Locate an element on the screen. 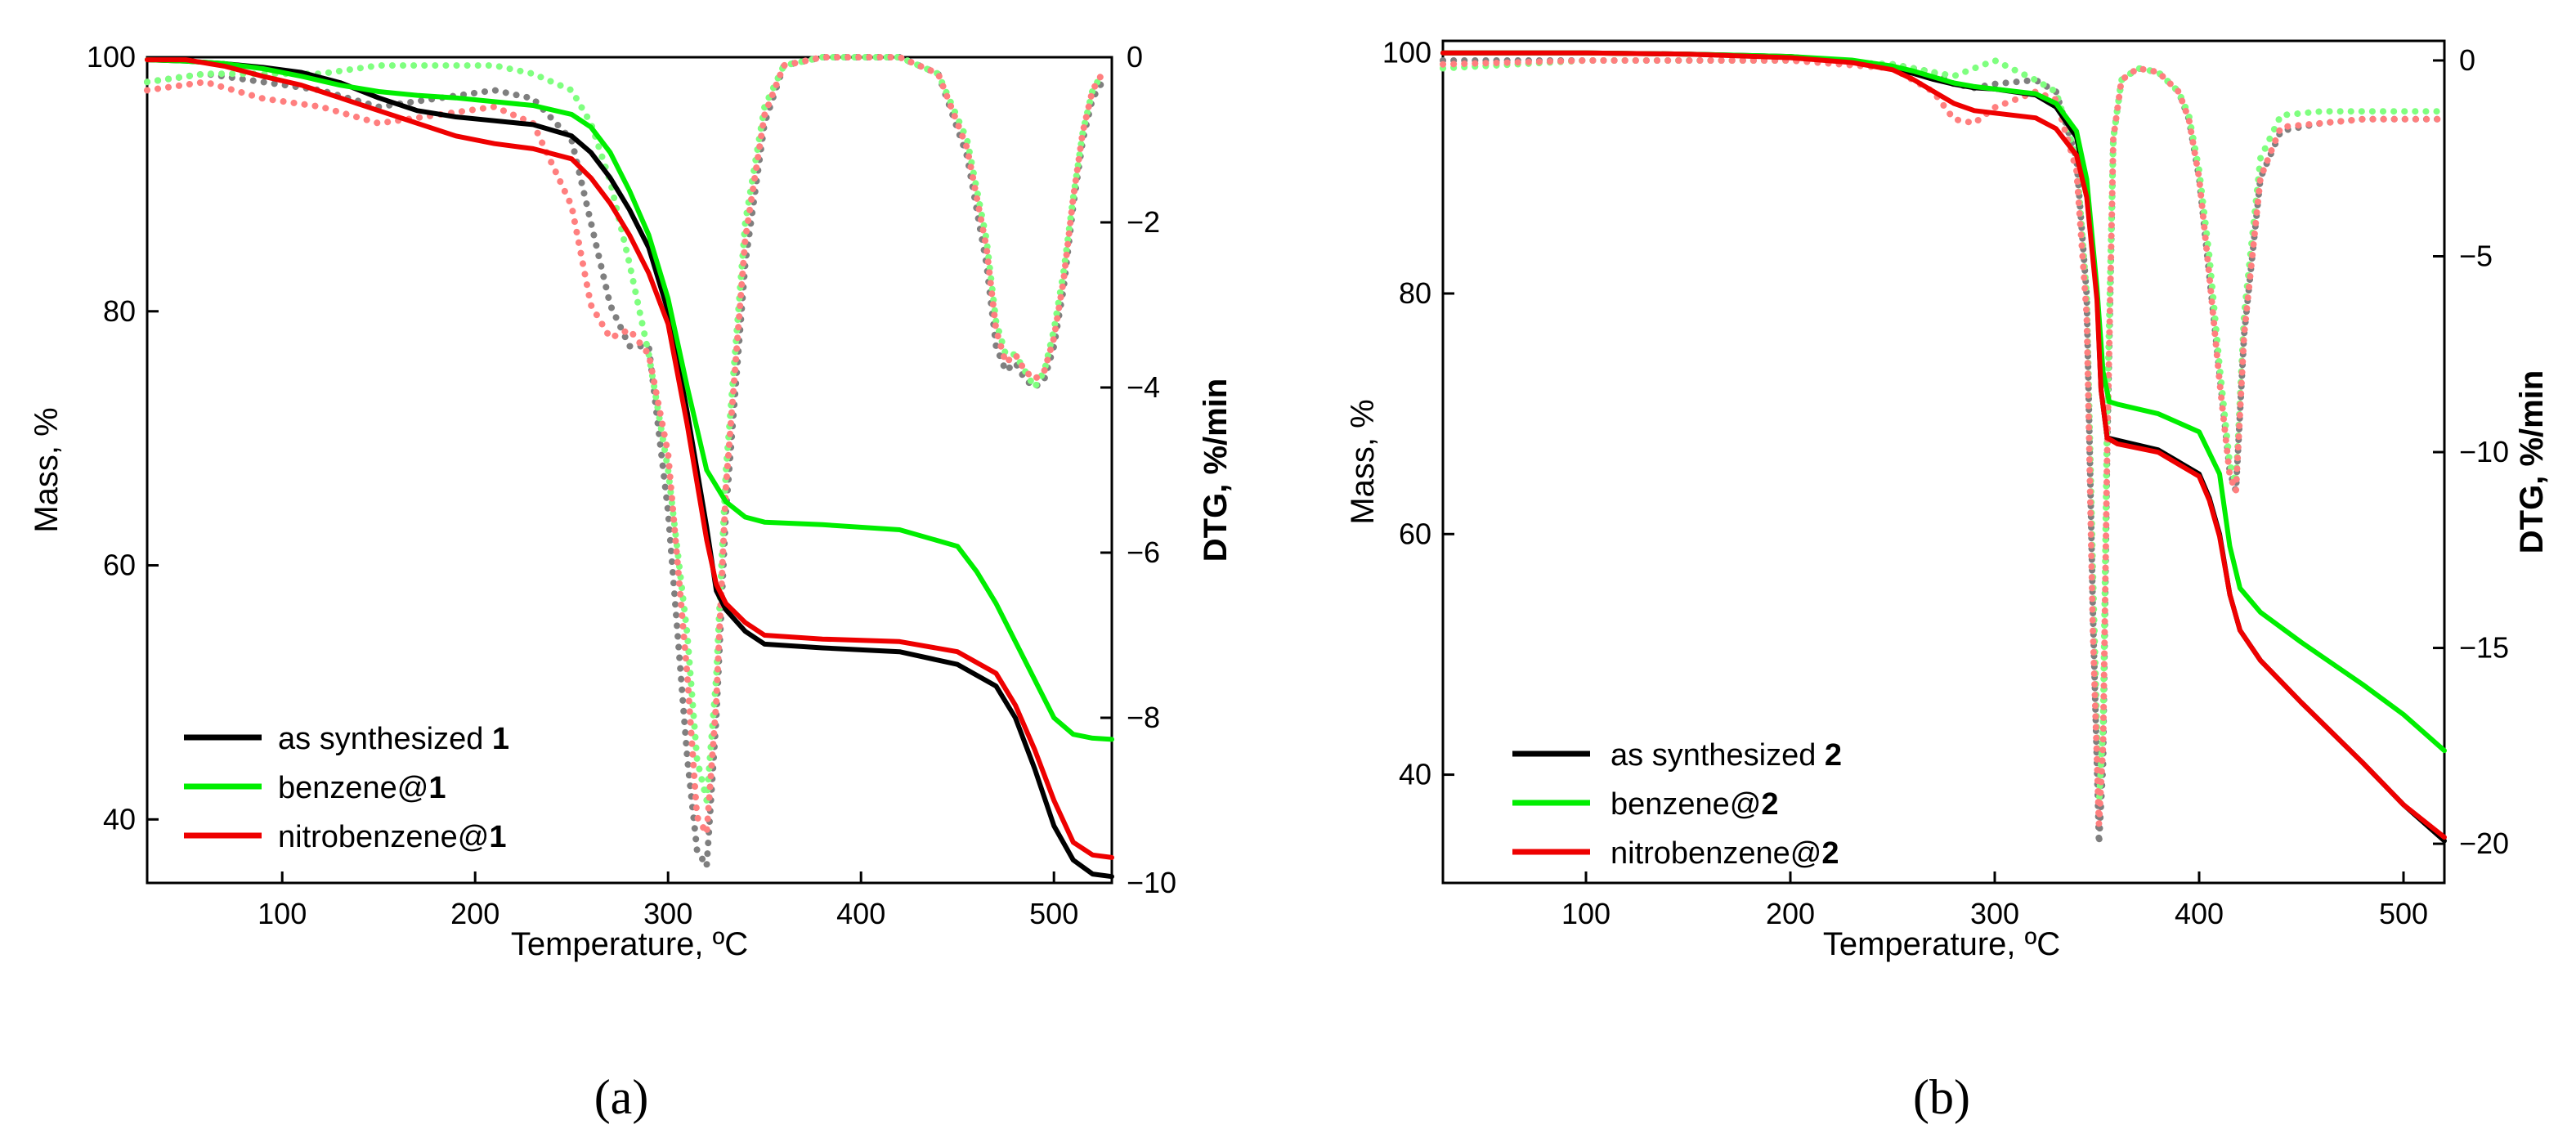 The image size is (2576, 1138). x-tick-label-b-1: 200 is located at coordinates (1791, 913).